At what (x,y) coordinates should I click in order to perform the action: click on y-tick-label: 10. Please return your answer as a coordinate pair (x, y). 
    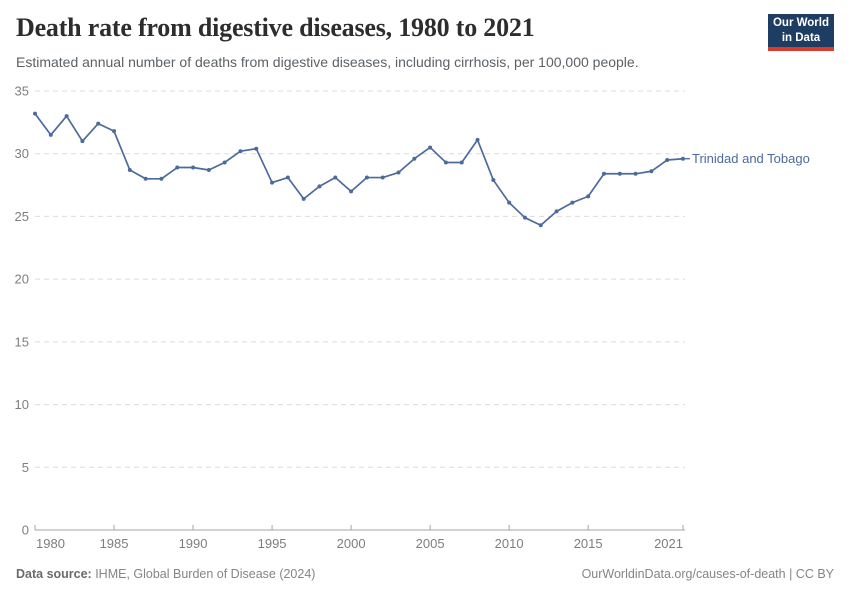
    Looking at the image, I should click on (22, 404).